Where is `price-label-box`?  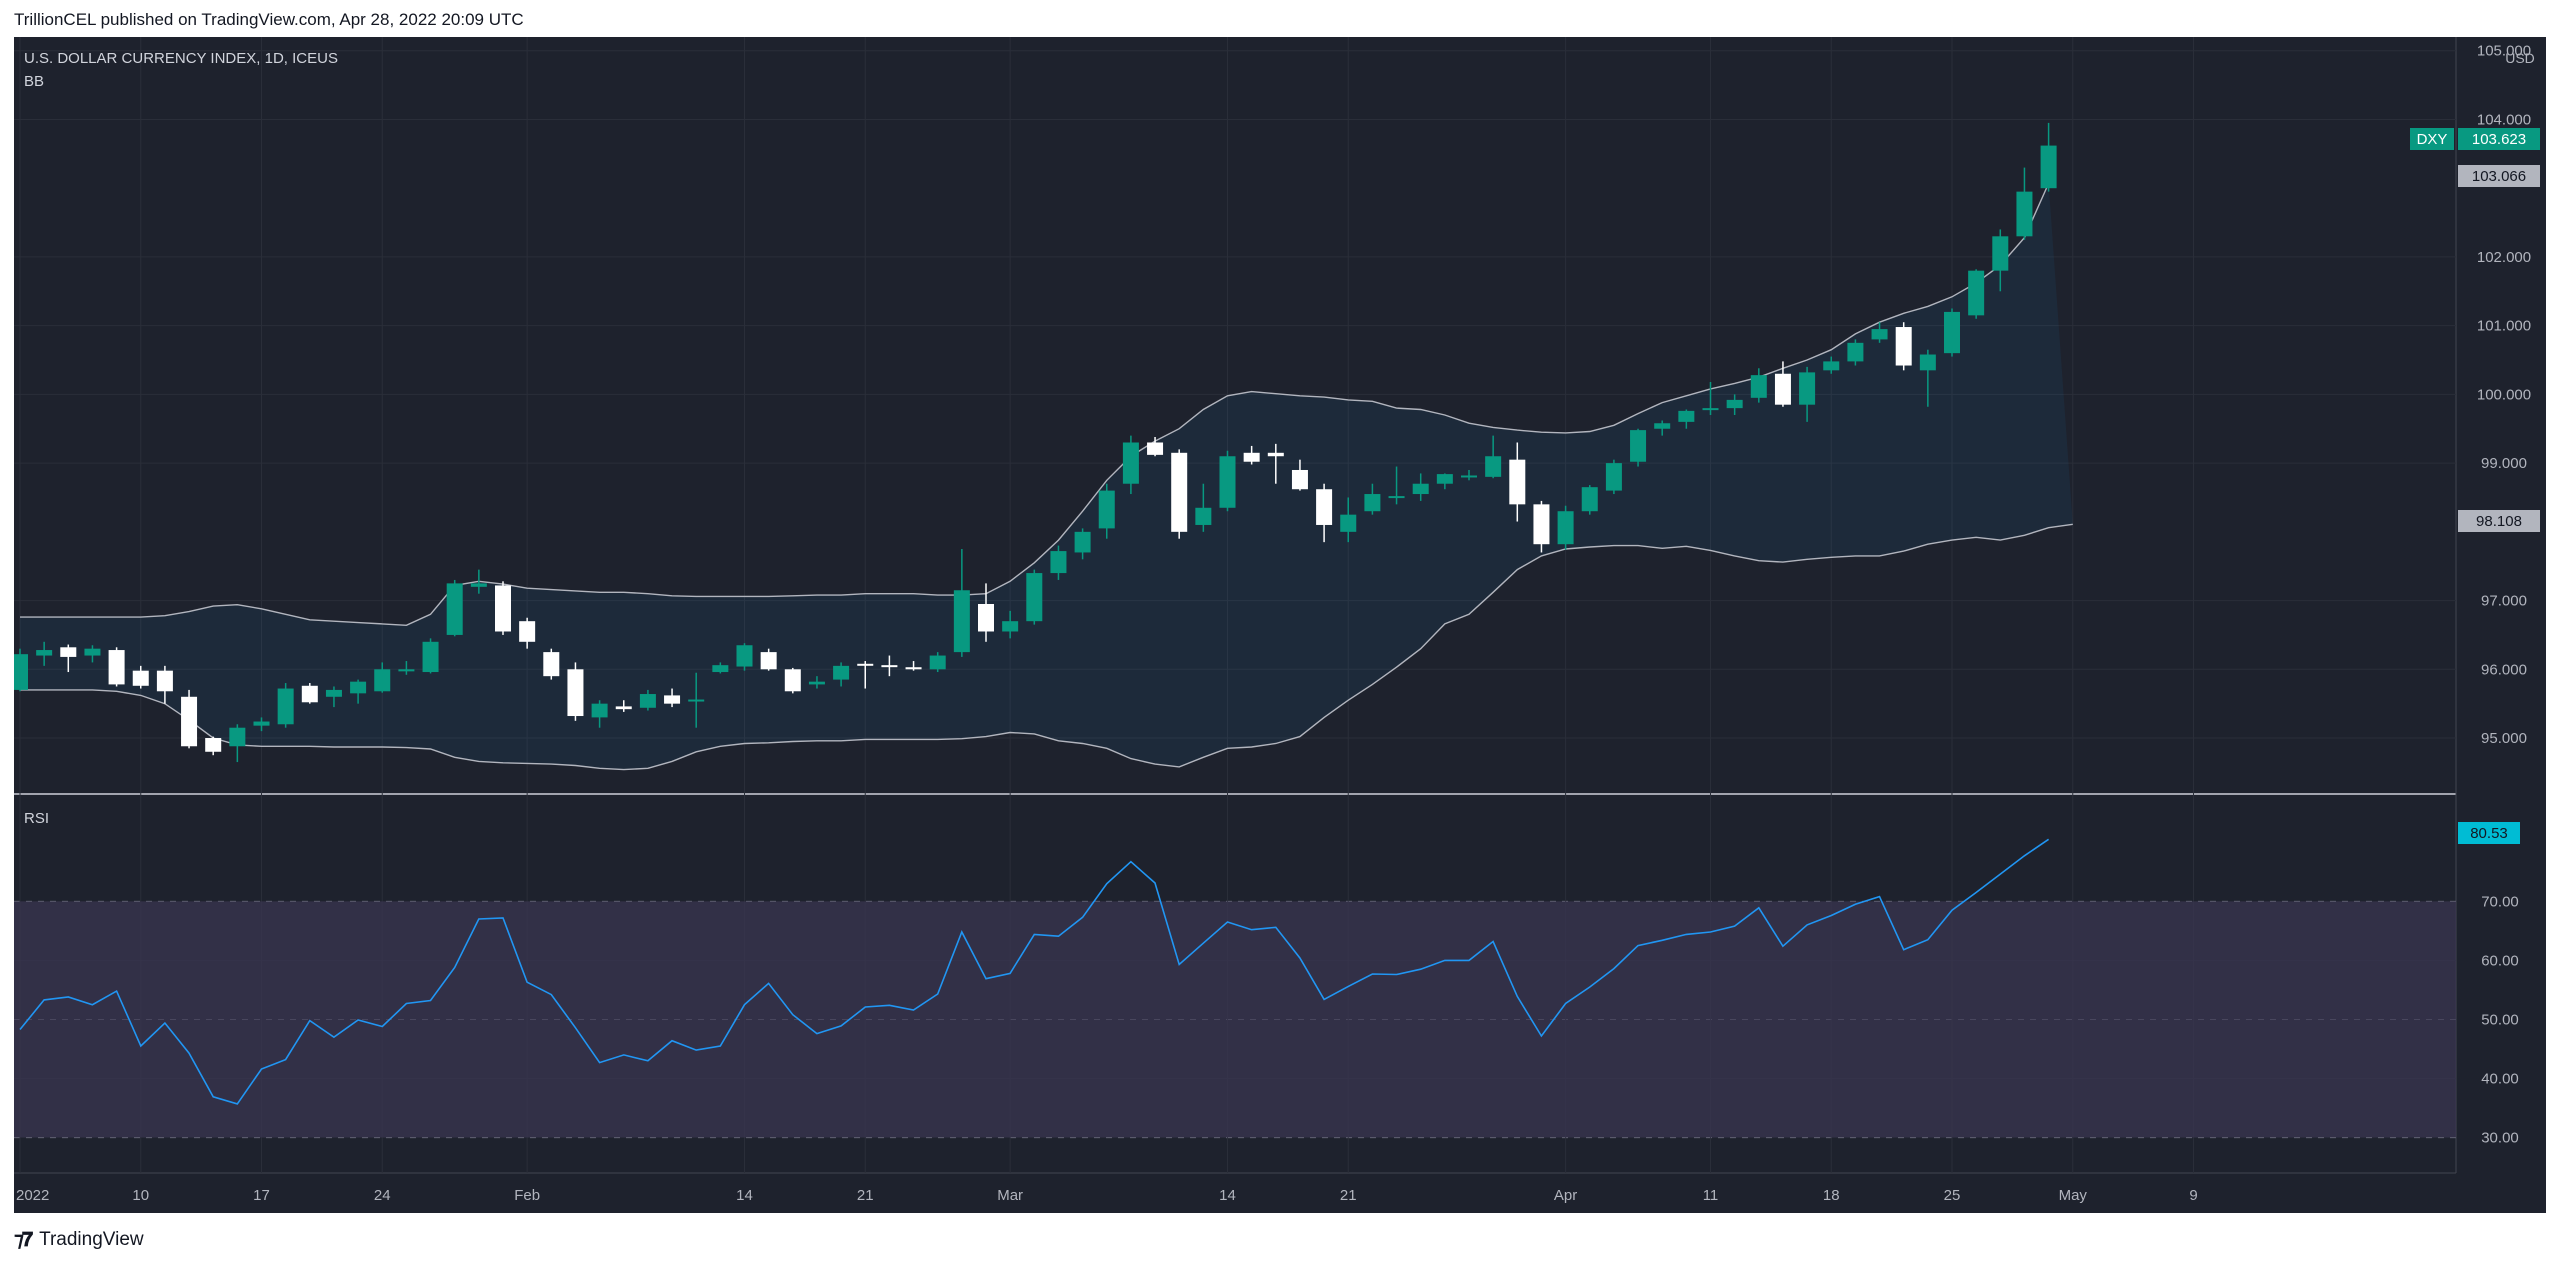
price-label-box is located at coordinates (2499, 139).